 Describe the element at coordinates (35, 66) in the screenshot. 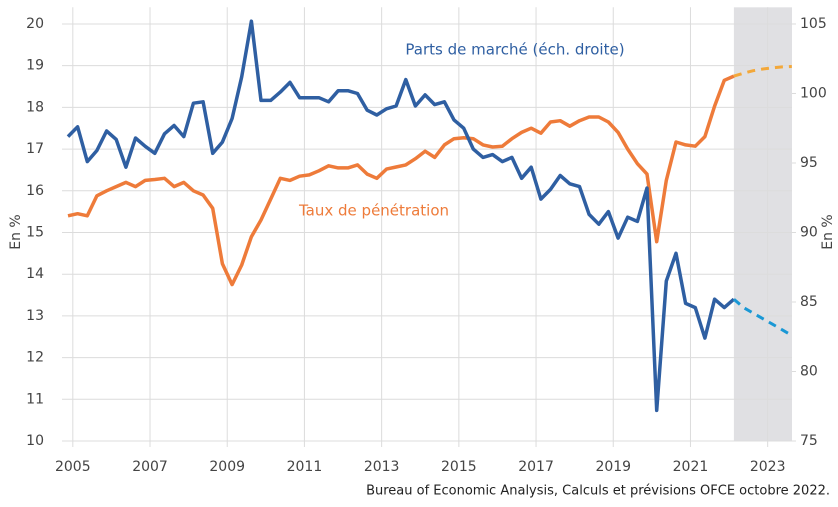

I see `y-tick-label: 19` at that location.